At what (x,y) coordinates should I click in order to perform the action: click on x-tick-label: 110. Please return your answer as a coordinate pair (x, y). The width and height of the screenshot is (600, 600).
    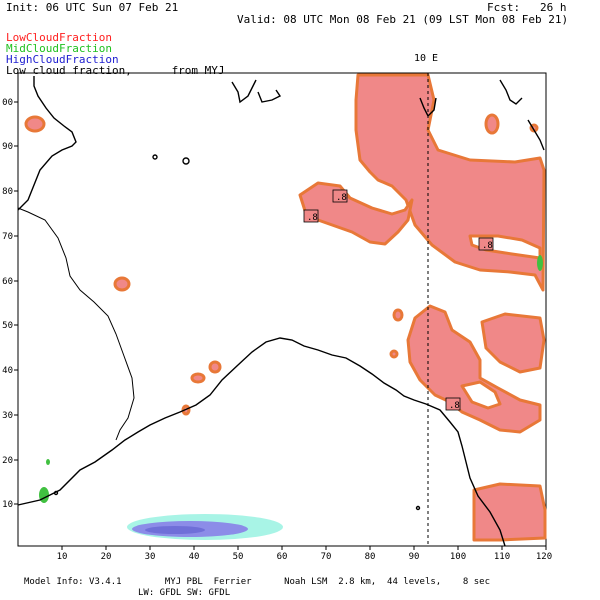
    Looking at the image, I should click on (502, 557).